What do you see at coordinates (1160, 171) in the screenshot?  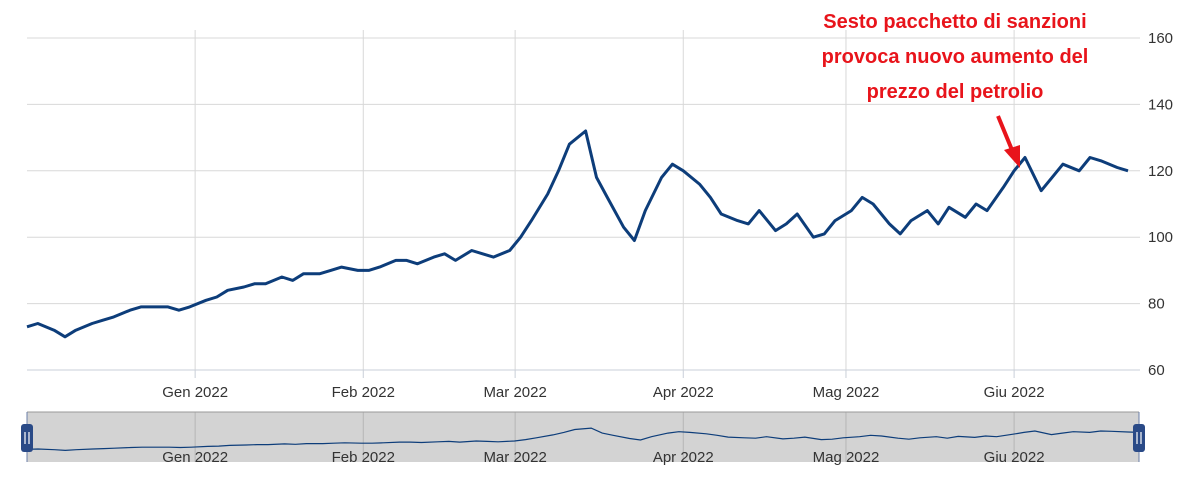 I see `y-tick-label: 120` at bounding box center [1160, 171].